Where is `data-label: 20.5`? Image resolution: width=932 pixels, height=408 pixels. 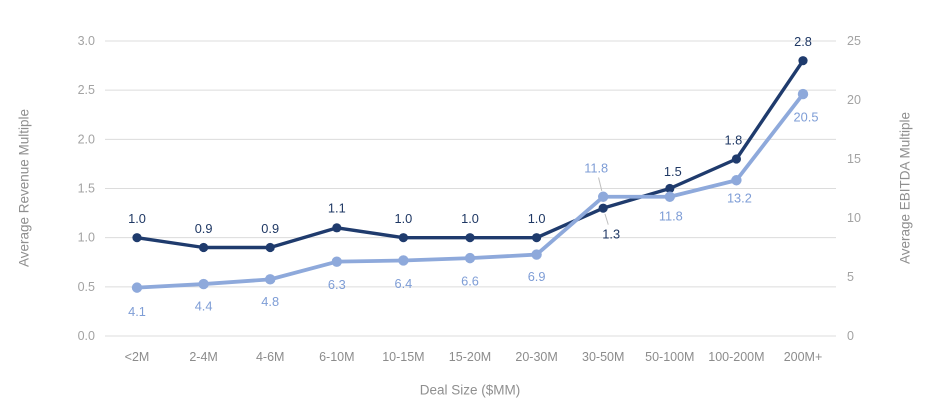
data-label: 20.5 is located at coordinates (806, 117).